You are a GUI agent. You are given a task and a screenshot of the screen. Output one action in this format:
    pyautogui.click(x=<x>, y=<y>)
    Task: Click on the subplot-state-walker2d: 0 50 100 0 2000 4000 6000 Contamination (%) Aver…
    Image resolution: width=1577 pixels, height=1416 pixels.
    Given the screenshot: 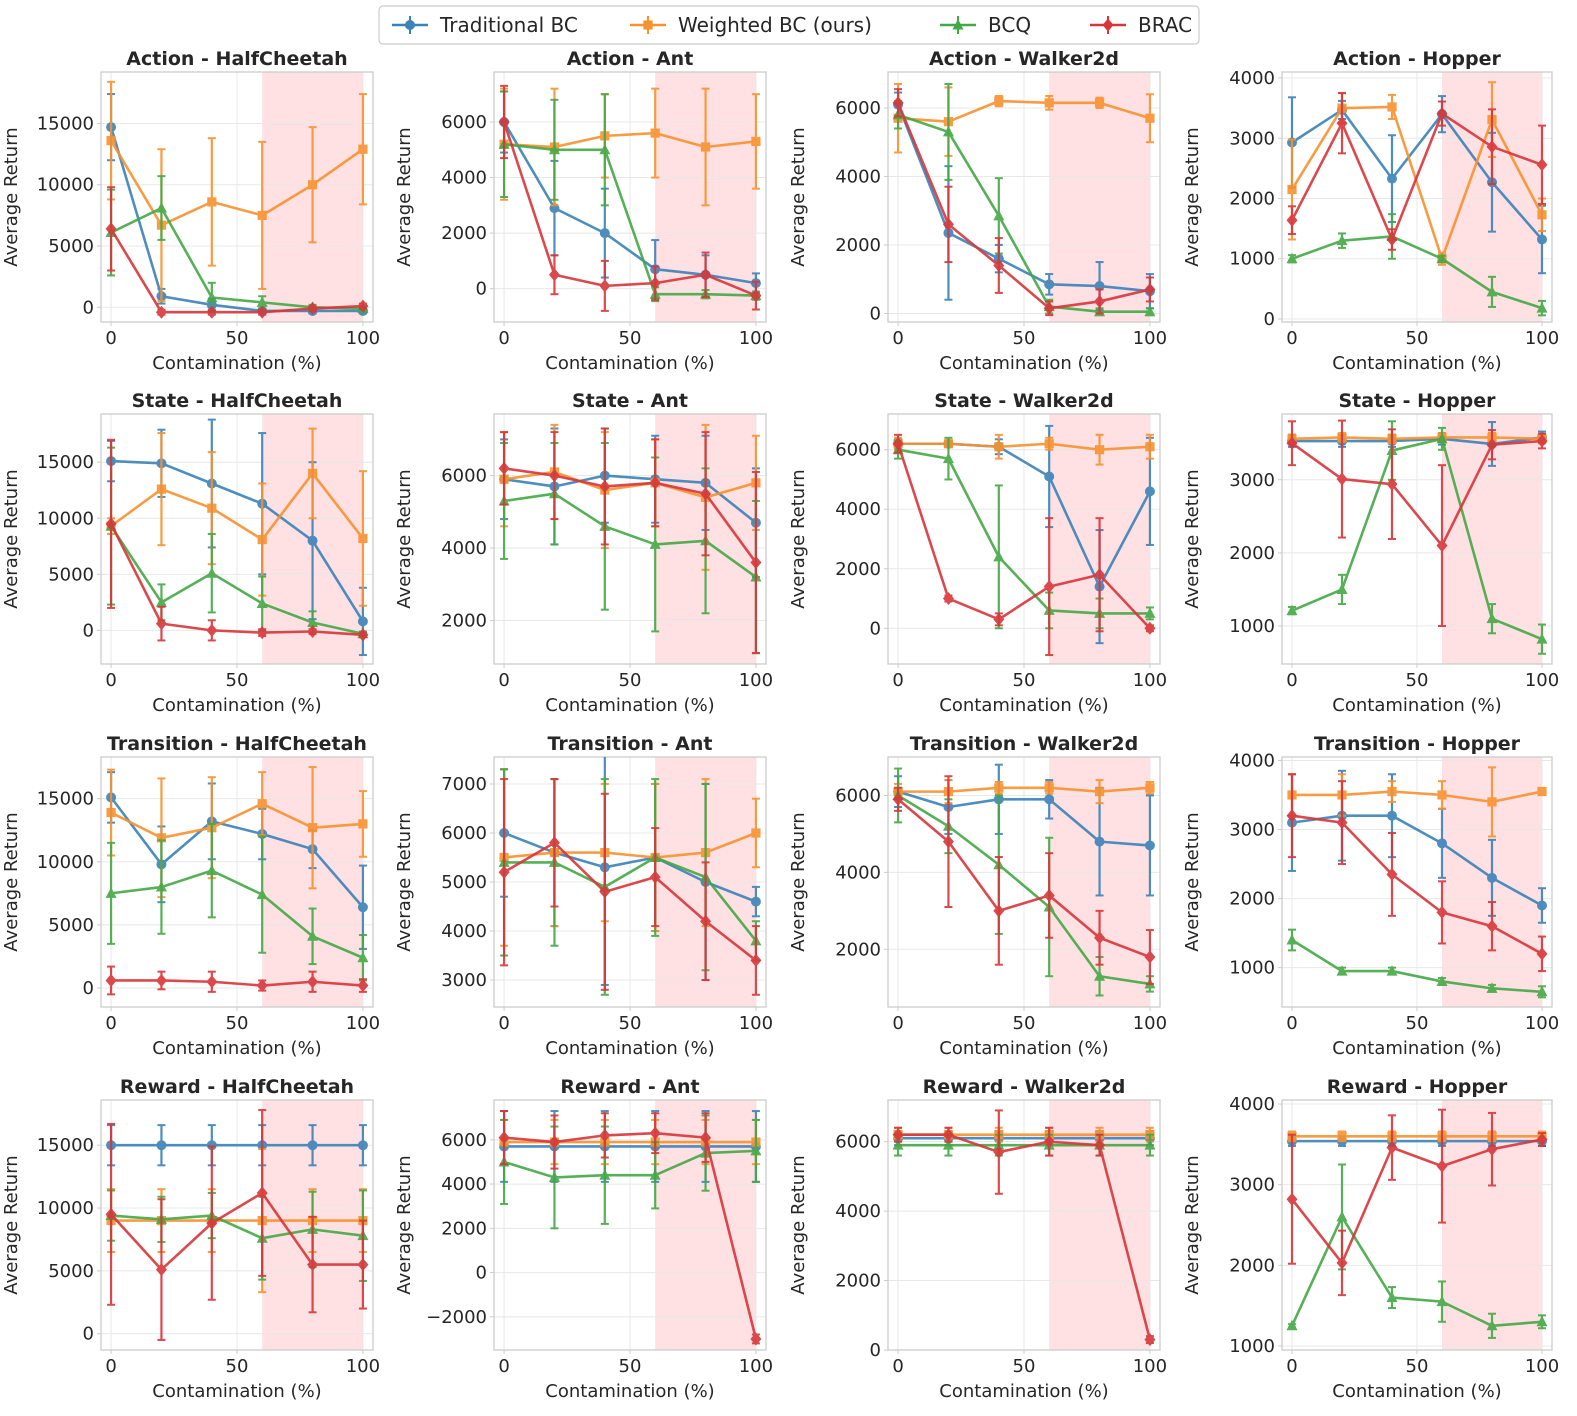 What is the action you would take?
    pyautogui.click(x=977, y=553)
    